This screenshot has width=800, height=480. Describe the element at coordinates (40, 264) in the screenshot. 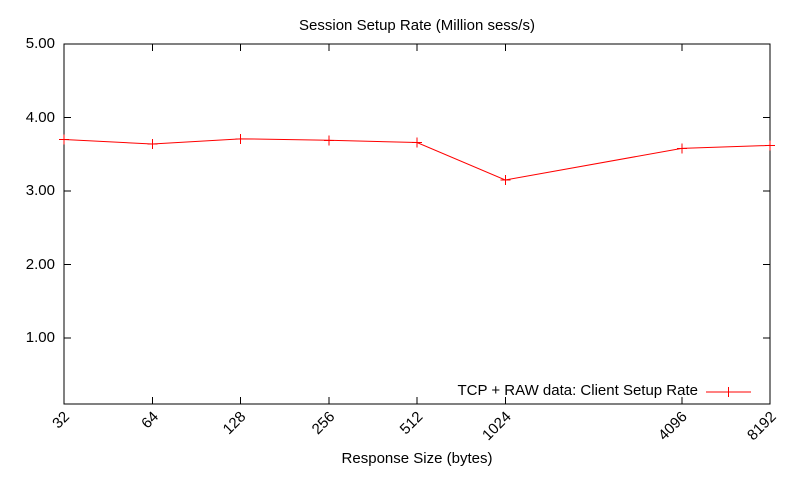

I see `y-tick-label: 2.00` at that location.